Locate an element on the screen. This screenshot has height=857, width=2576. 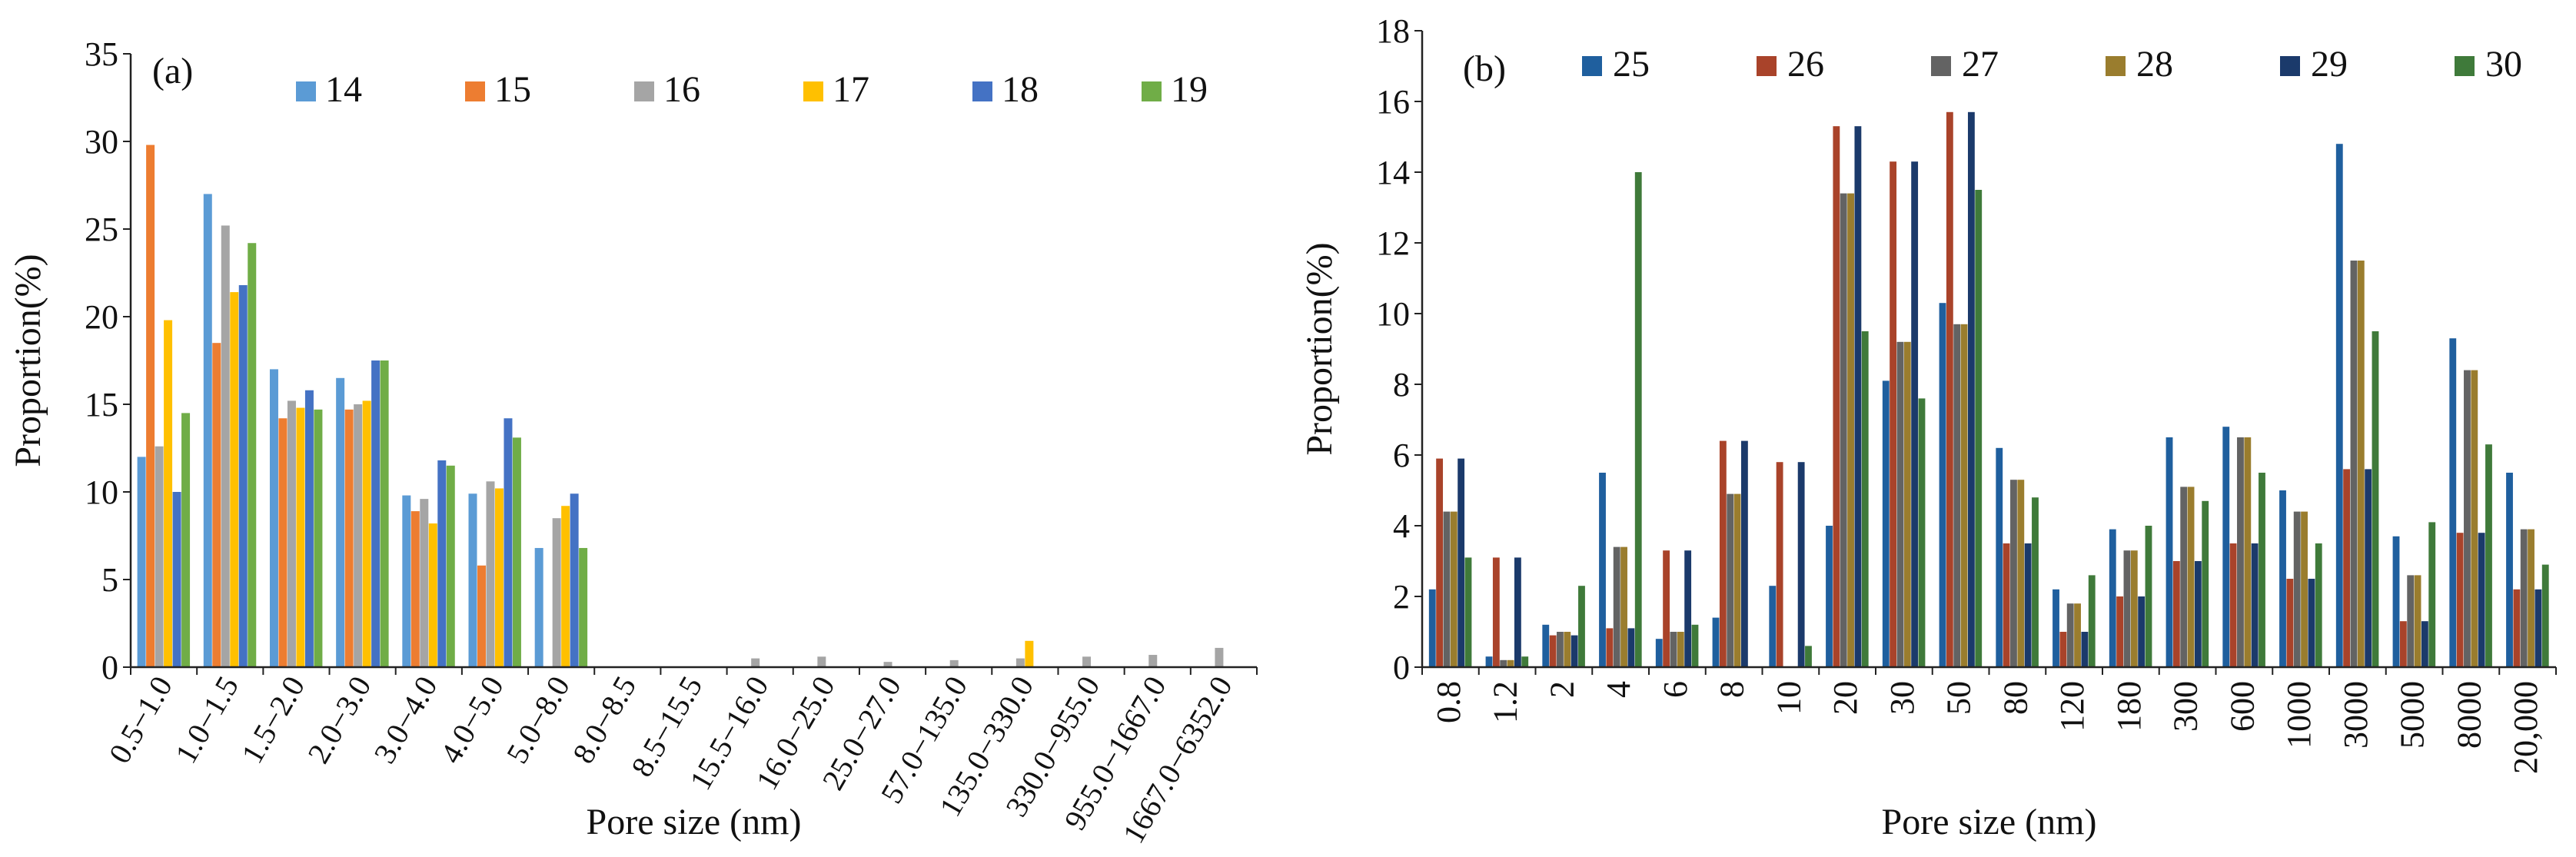
x-tick-label: 10 is located at coordinates (1789, 698).